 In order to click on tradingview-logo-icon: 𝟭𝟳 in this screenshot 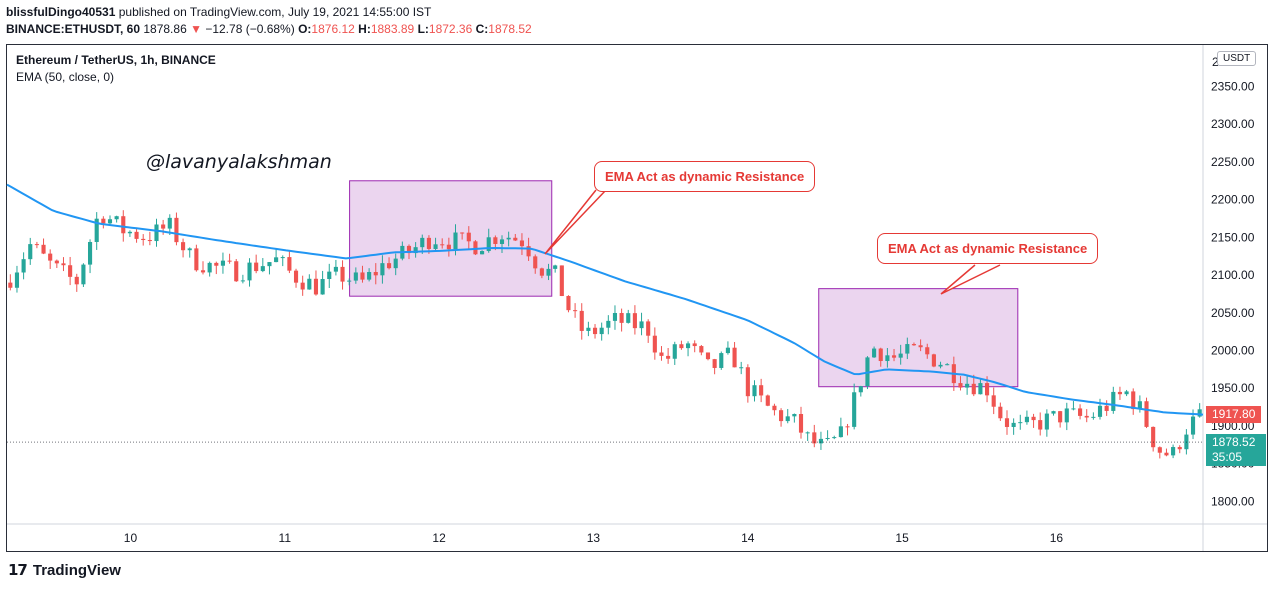, I will do `click(18, 570)`.